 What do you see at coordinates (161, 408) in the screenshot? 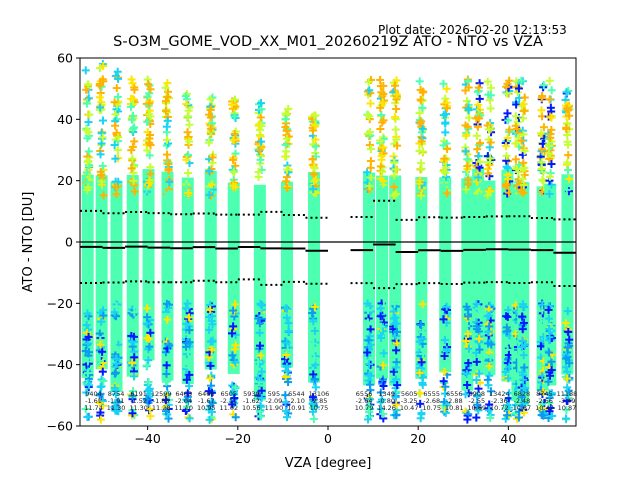
I see `bin-std-label: 11.28` at bounding box center [161, 408].